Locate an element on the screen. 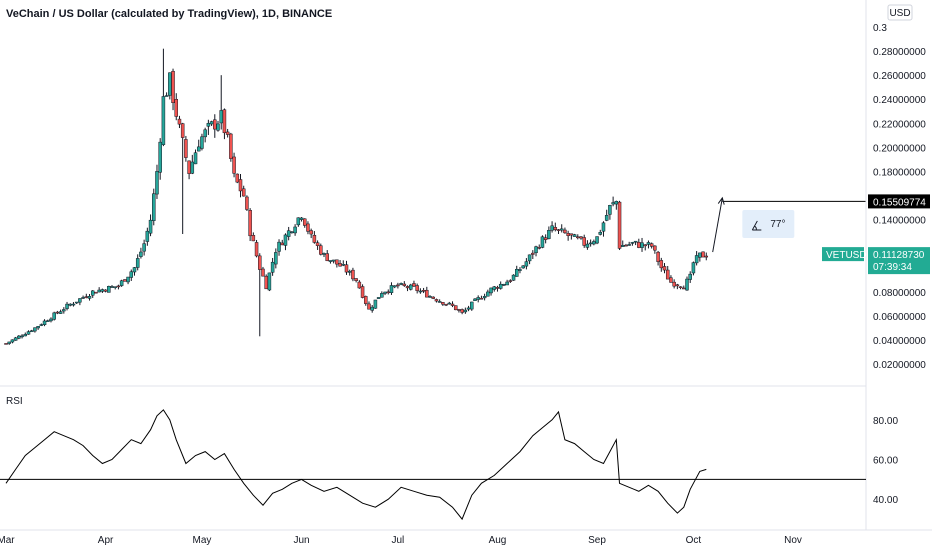 Image resolution: width=932 pixels, height=550 pixels. time-tick-label: Aug is located at coordinates (498, 540).